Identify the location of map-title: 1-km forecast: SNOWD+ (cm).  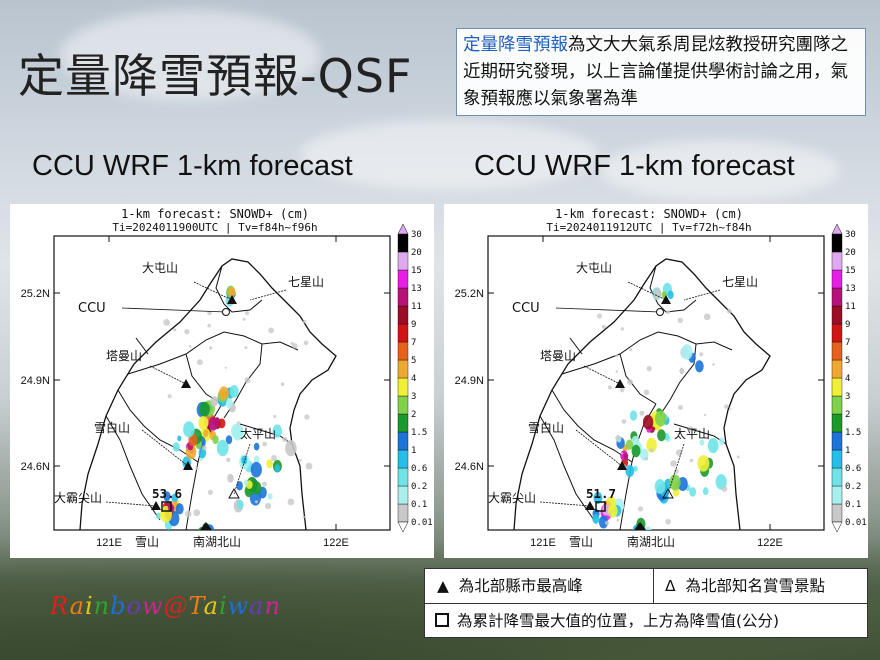
(215, 214).